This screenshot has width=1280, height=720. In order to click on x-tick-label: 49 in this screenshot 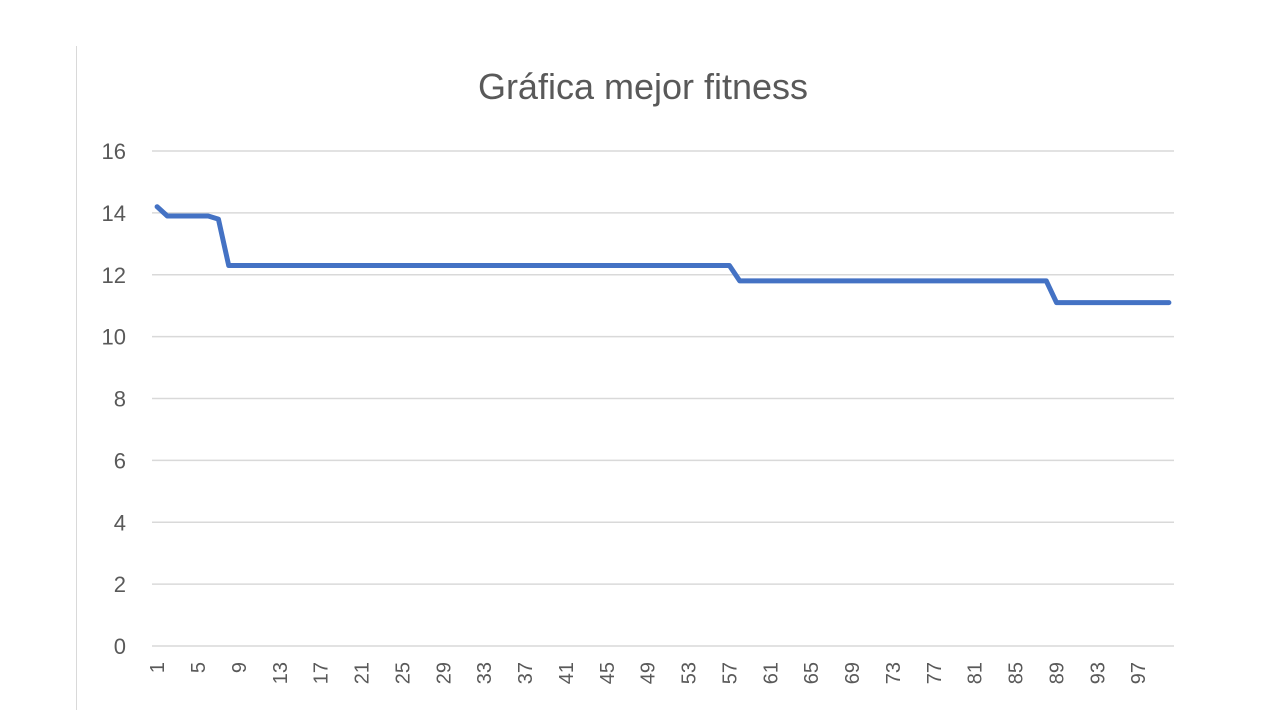, I will do `click(649, 673)`.